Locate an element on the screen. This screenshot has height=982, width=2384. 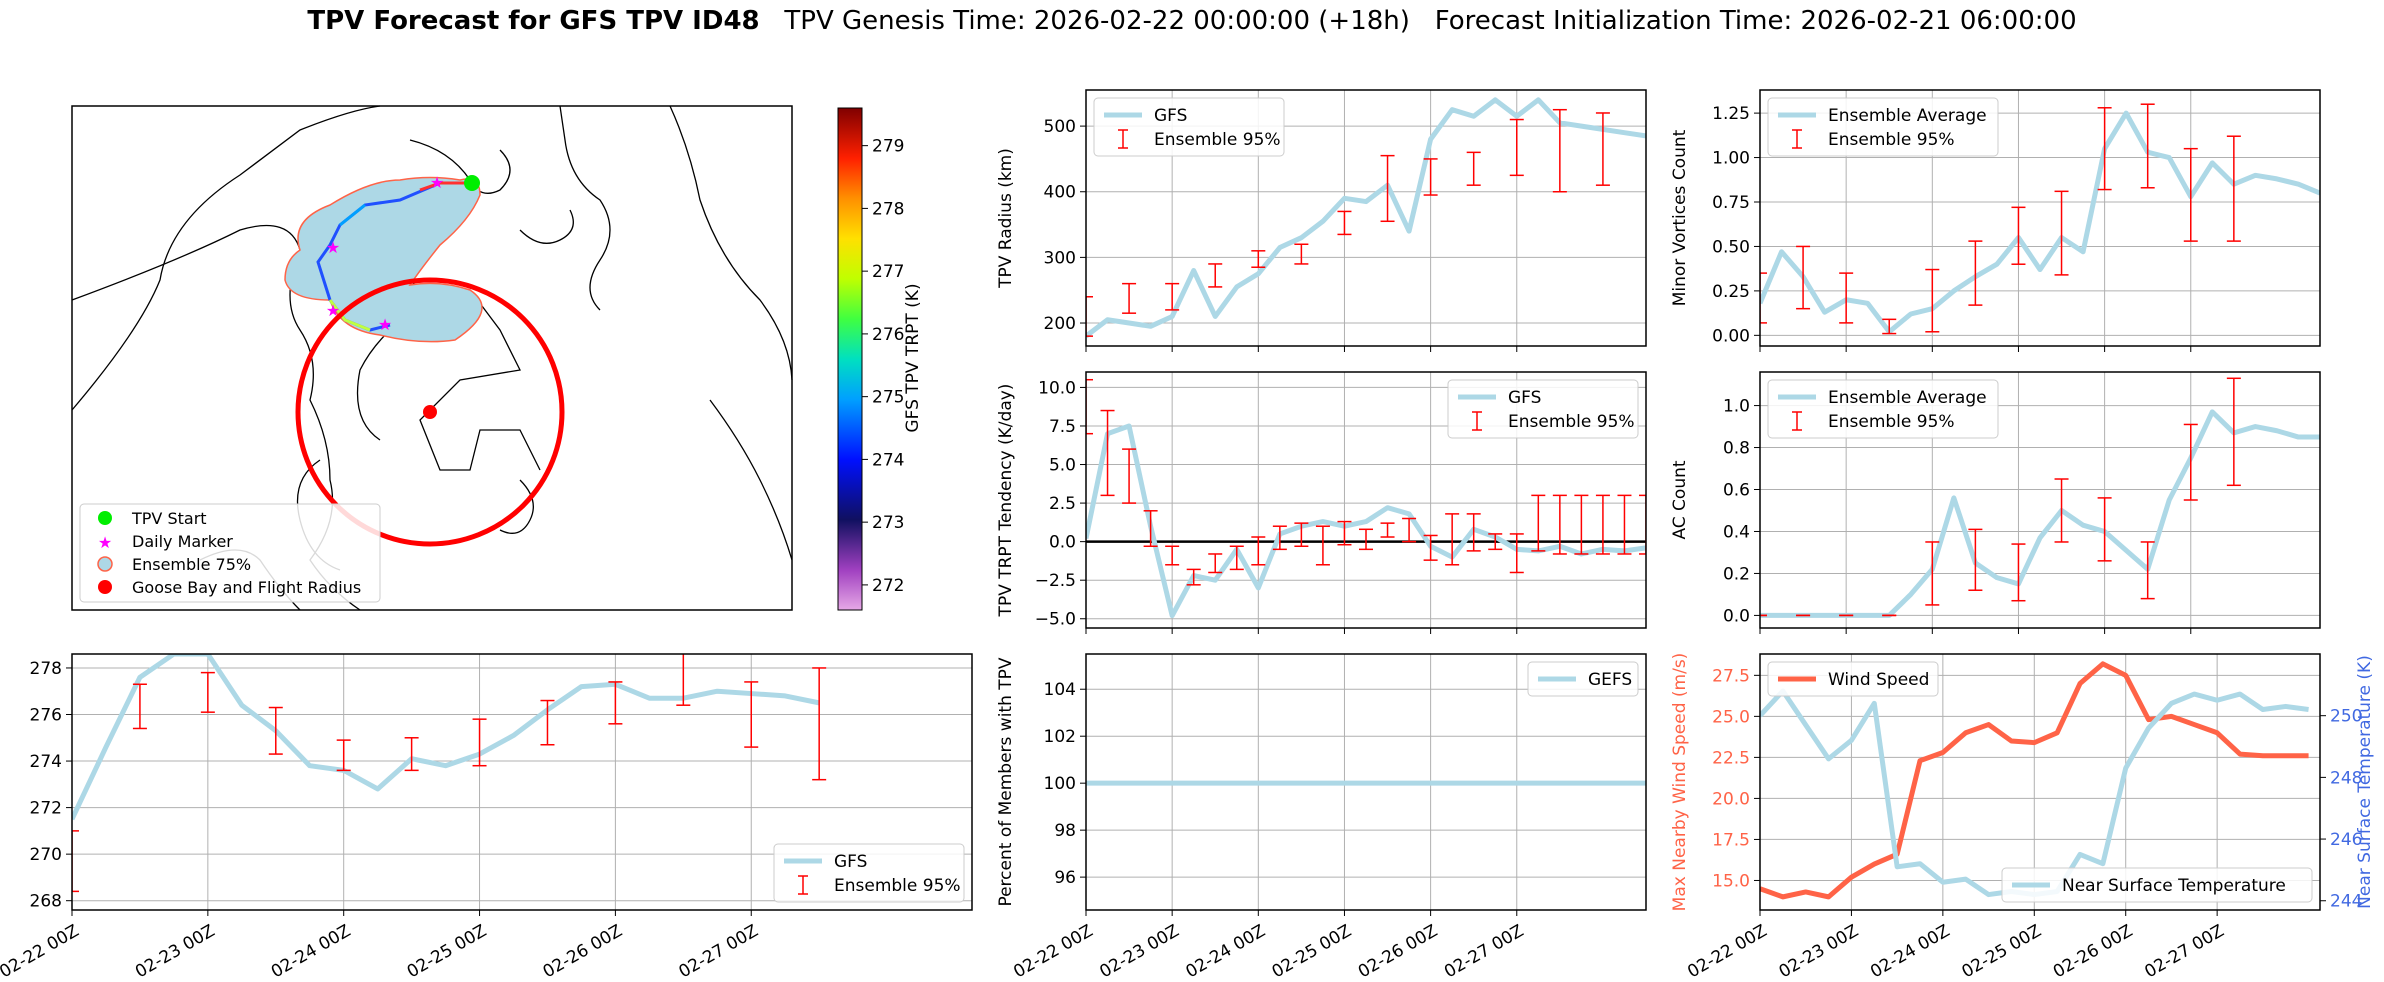
y-tick-label: 272 is located at coordinates (46, 809).